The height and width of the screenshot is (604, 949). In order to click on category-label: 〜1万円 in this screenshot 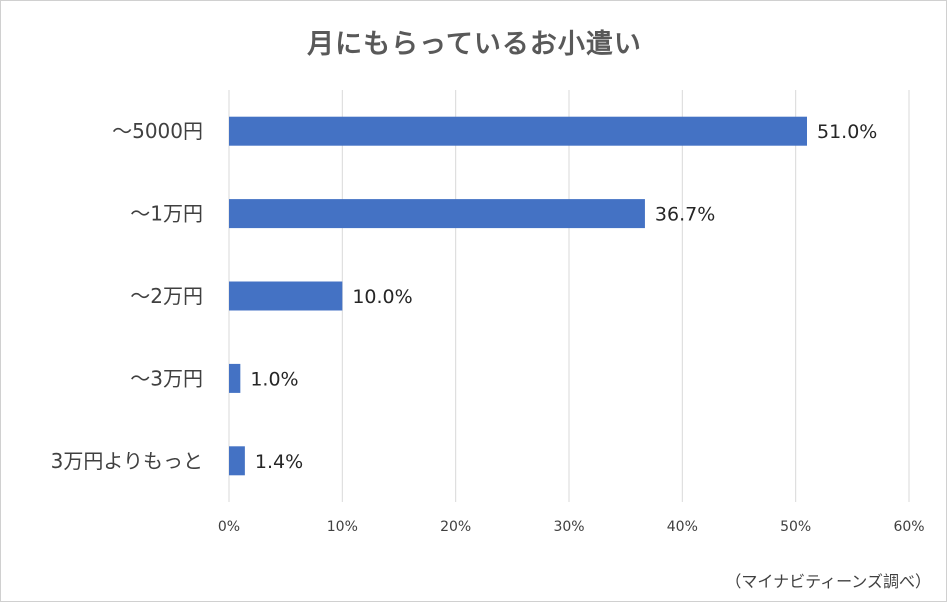, I will do `click(166, 214)`.